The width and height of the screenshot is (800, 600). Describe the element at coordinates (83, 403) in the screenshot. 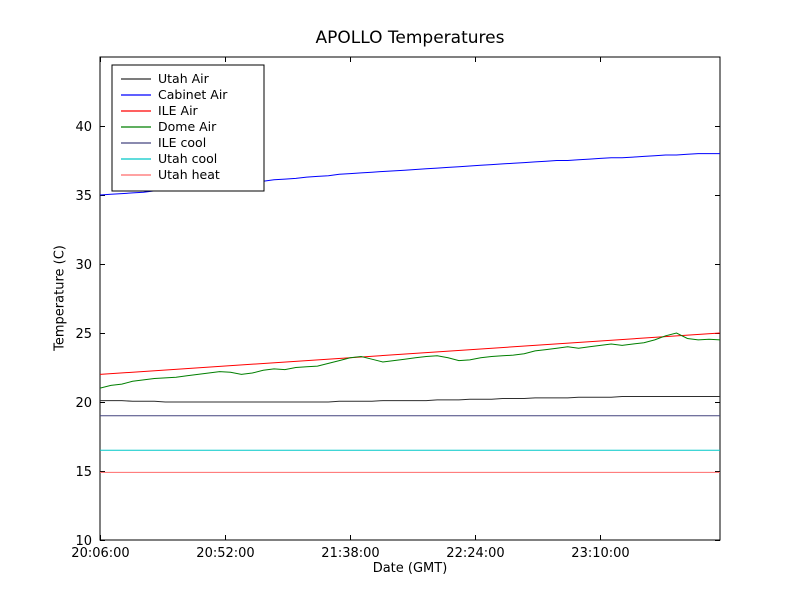

I see `y-tick-label: 20` at that location.